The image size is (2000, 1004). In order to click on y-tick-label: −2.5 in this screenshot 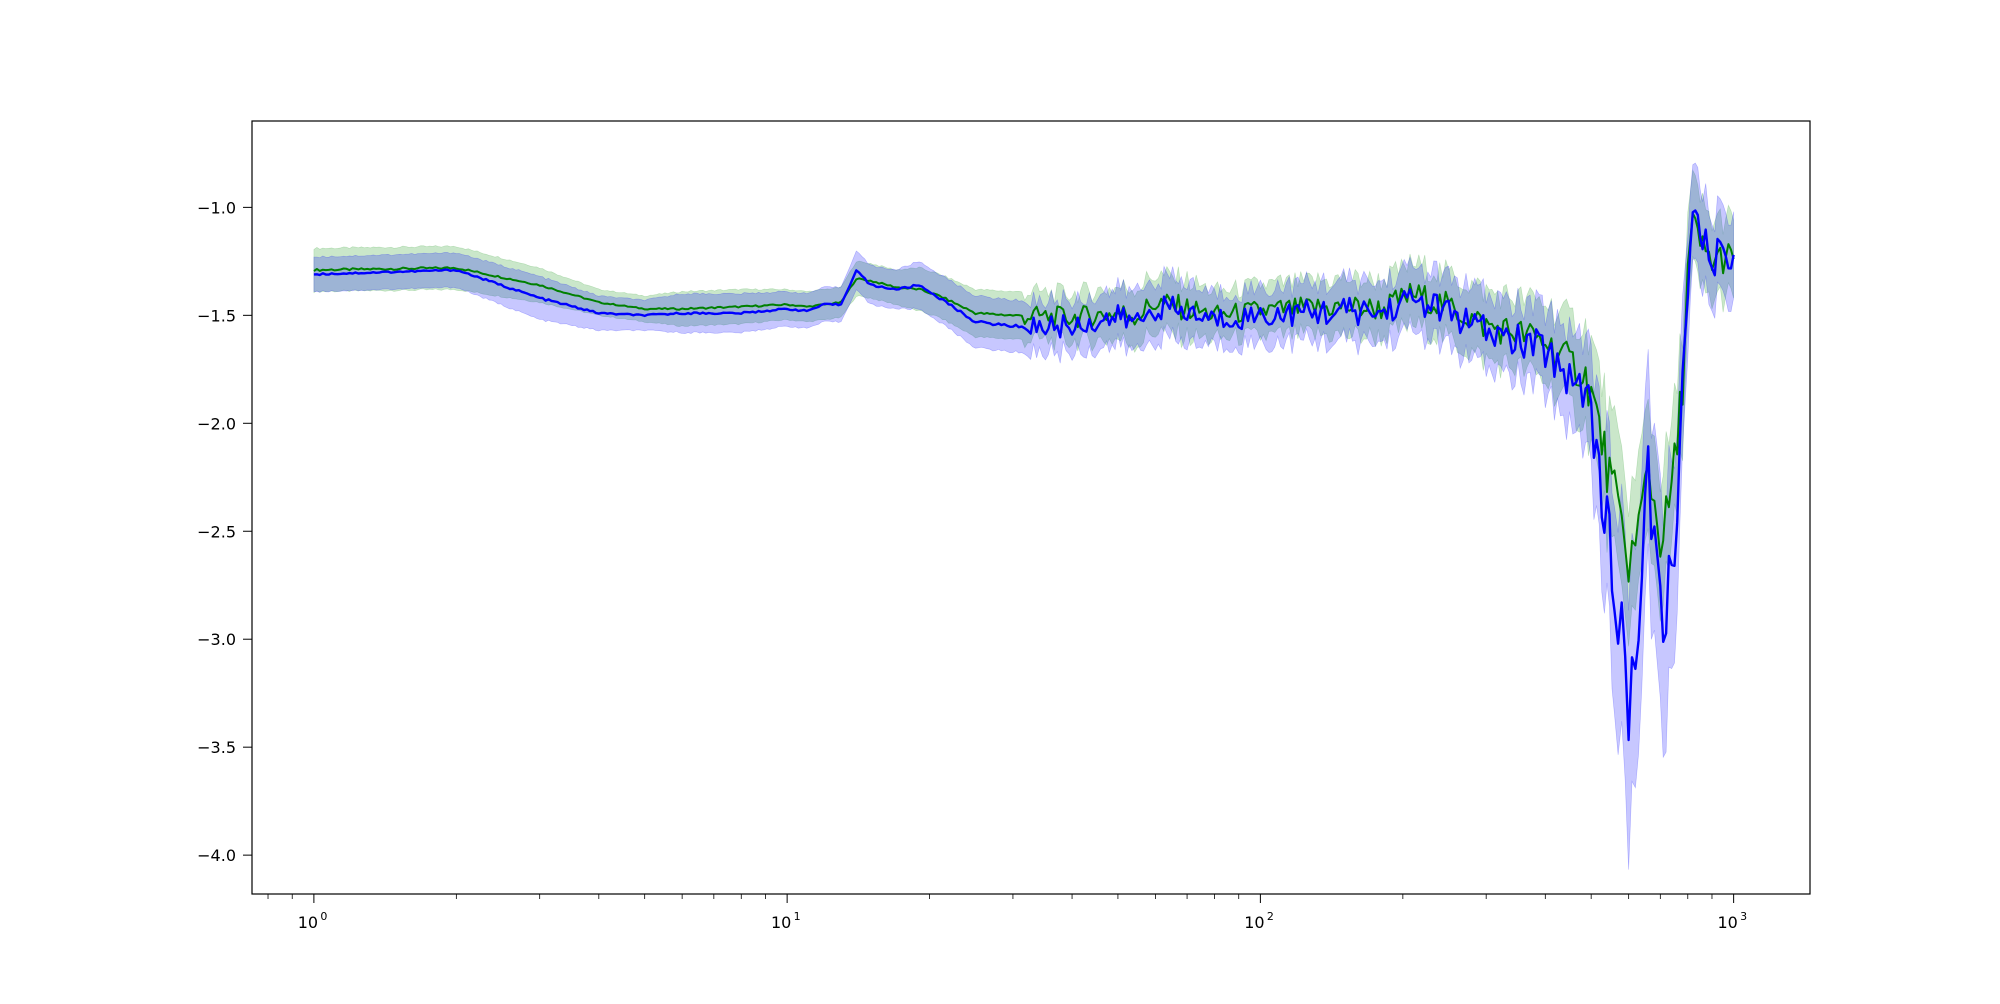, I will do `click(216, 531)`.